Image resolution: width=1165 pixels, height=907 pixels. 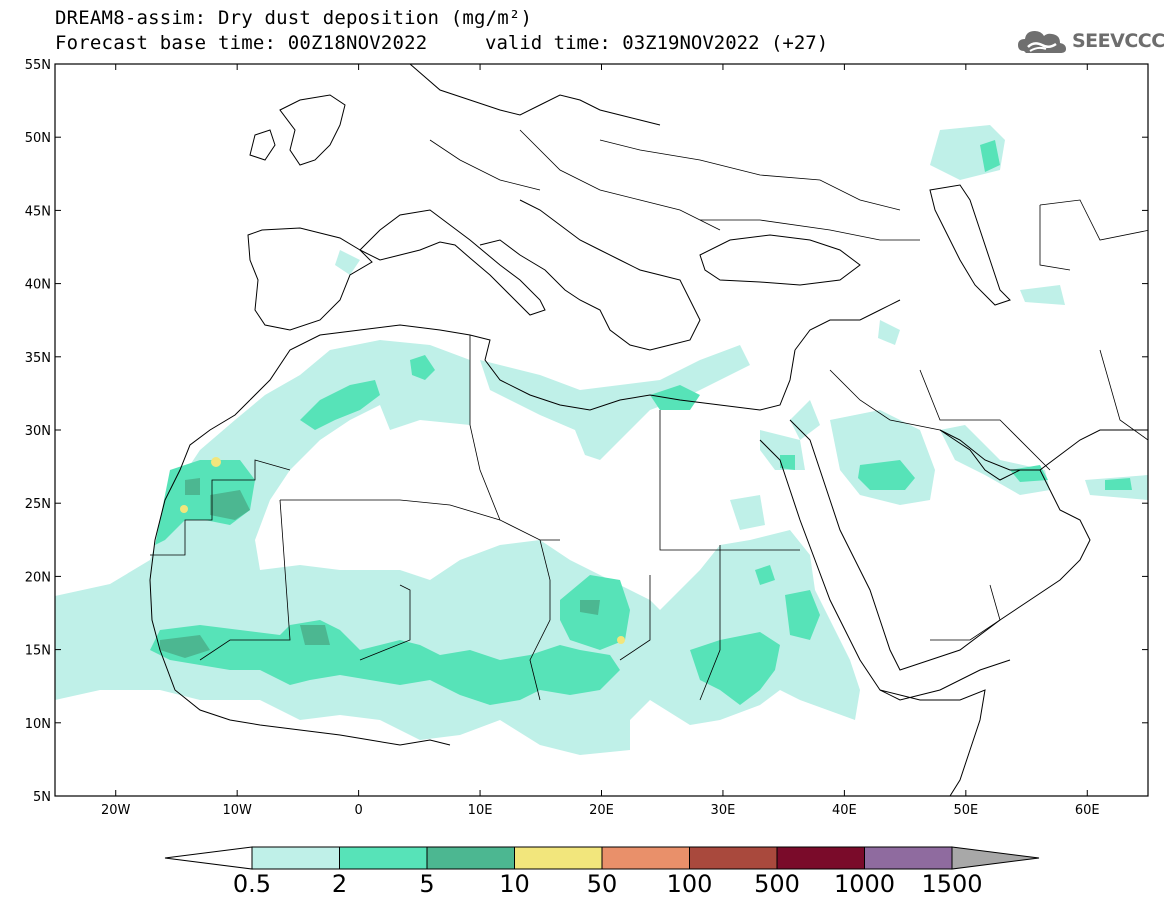 What do you see at coordinates (38, 724) in the screenshot?
I see `lat-label: 10N` at bounding box center [38, 724].